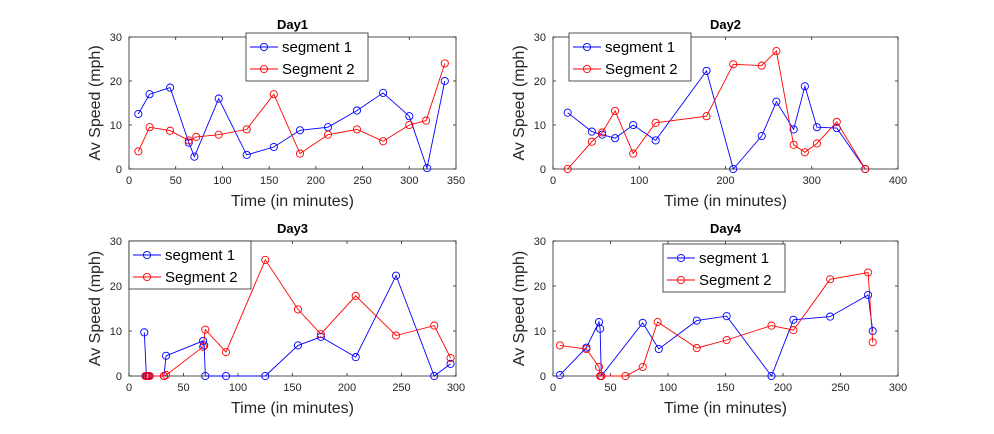 This screenshot has height=434, width=994. I want to click on x-tick-label: 300, so click(409, 181).